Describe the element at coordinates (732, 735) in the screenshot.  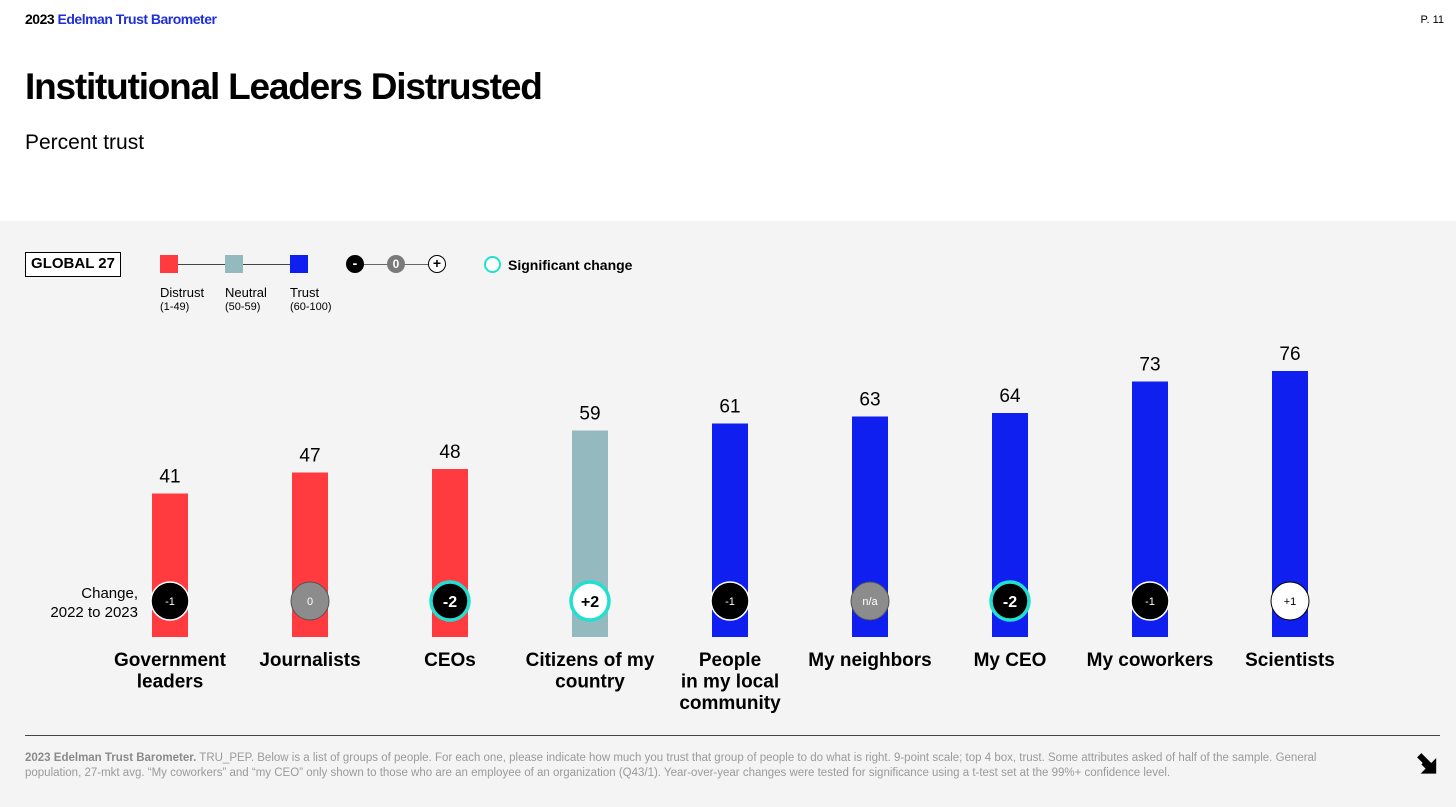
I see `footer-divider` at that location.